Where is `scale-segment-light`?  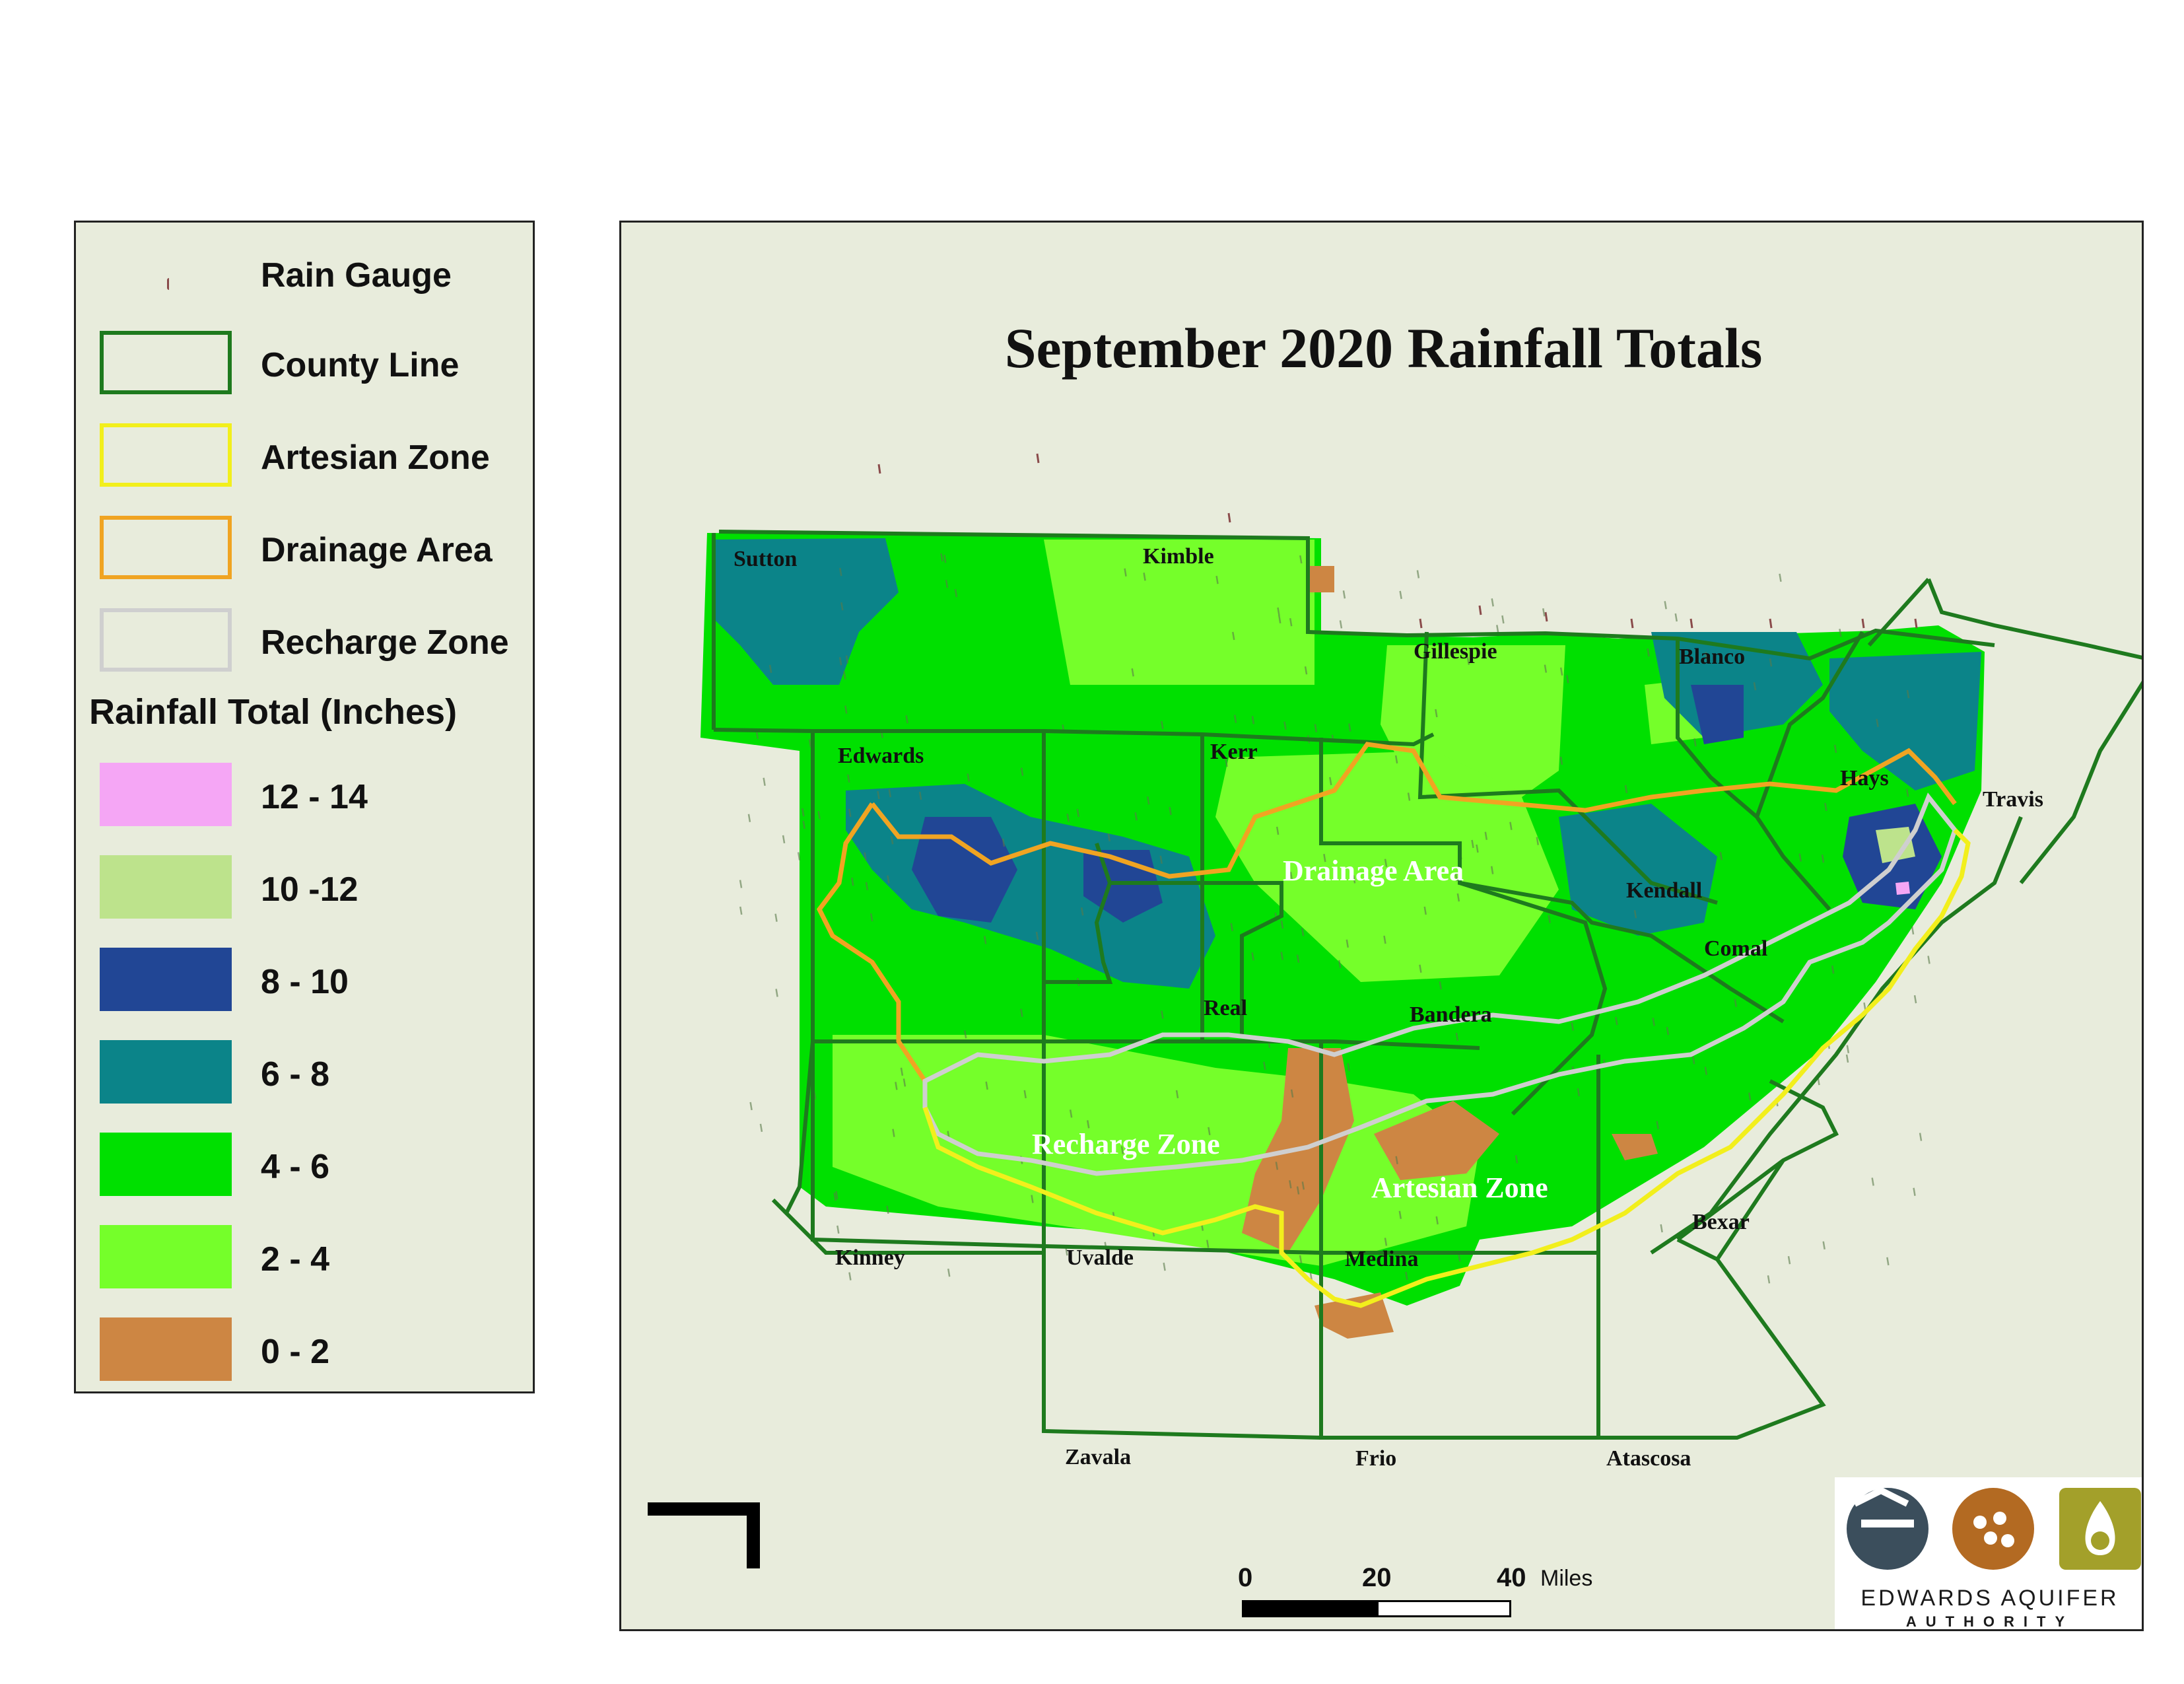 scale-segment-light is located at coordinates (1444, 1609).